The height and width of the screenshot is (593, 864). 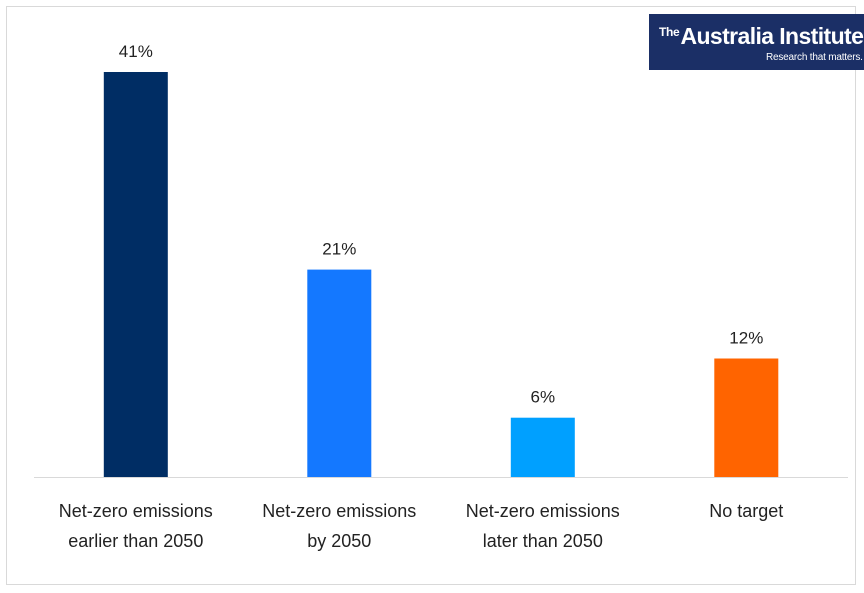 What do you see at coordinates (543, 541) in the screenshot?
I see `category-label-3-line-2: later than 2050` at bounding box center [543, 541].